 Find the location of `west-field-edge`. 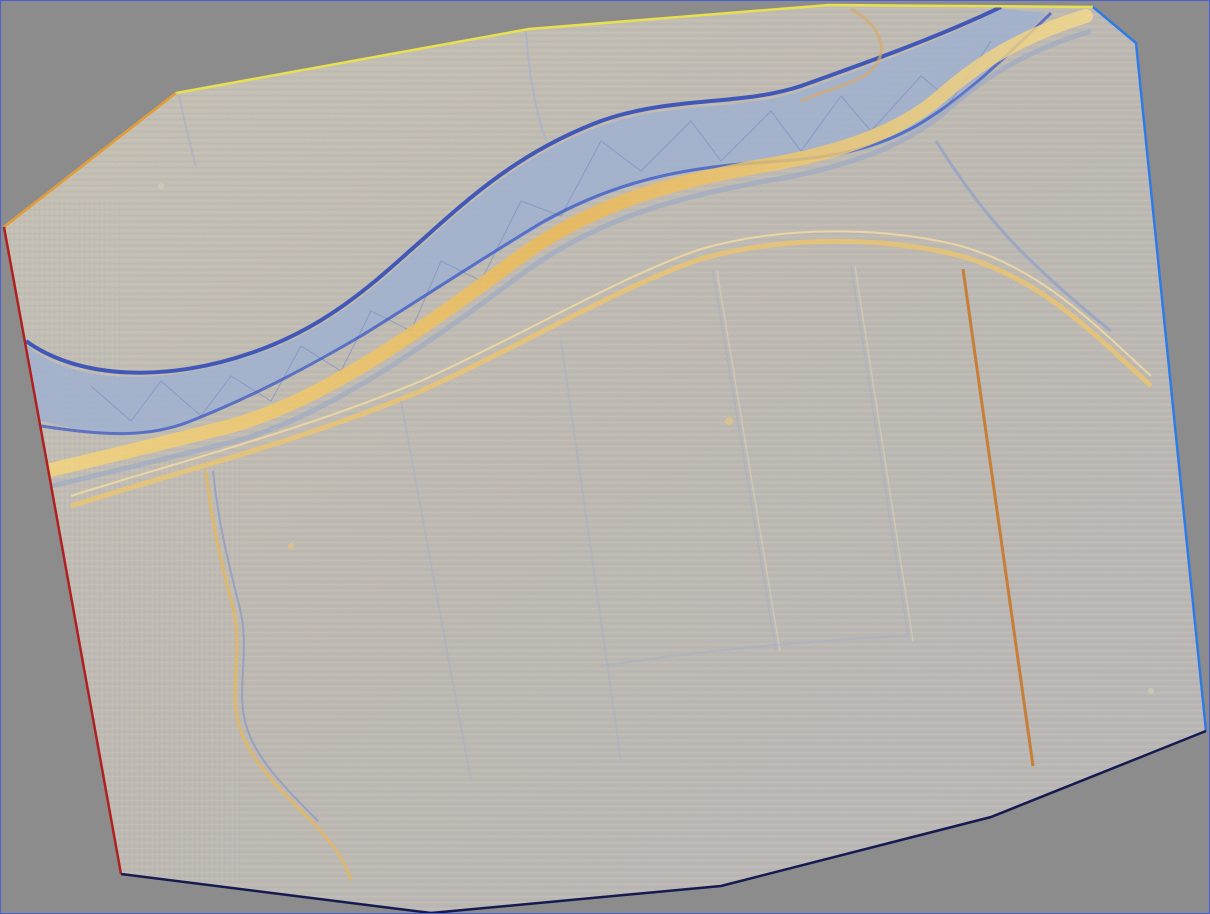

west-field-edge is located at coordinates (278, 676).